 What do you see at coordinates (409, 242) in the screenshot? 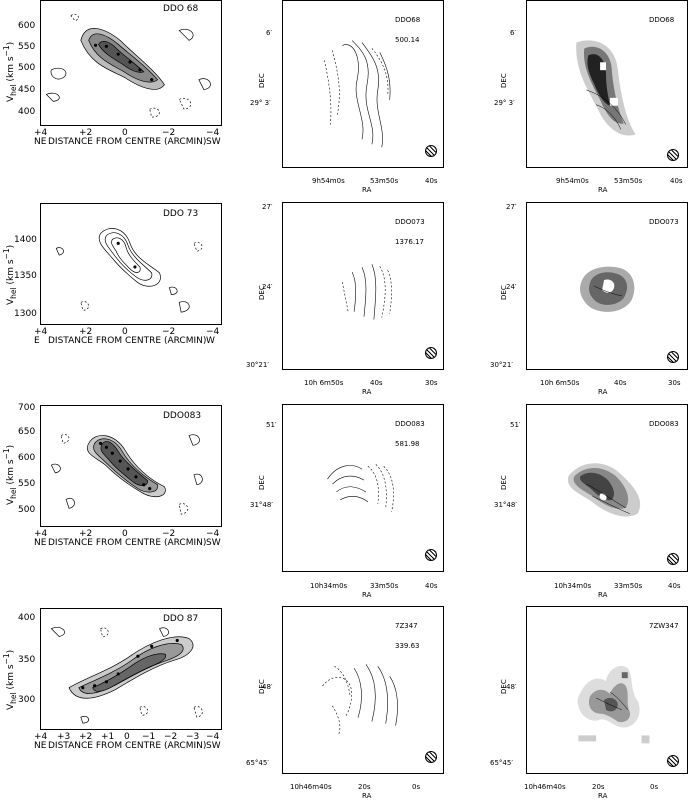
I see `vel-value: 1376.17` at bounding box center [409, 242].